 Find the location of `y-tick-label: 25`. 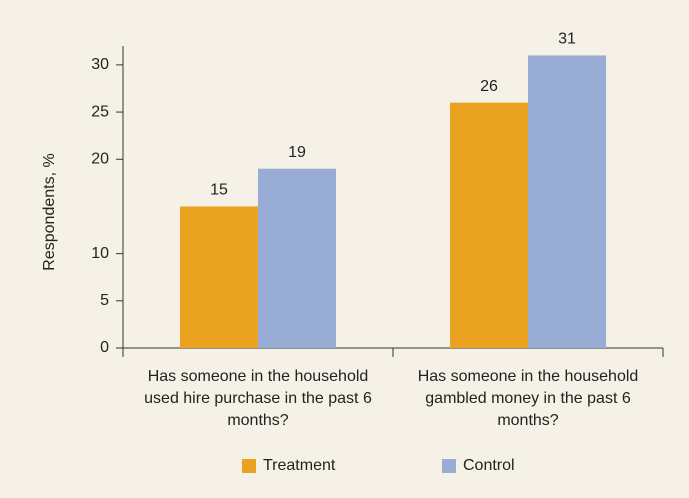

y-tick-label: 25 is located at coordinates (100, 111).